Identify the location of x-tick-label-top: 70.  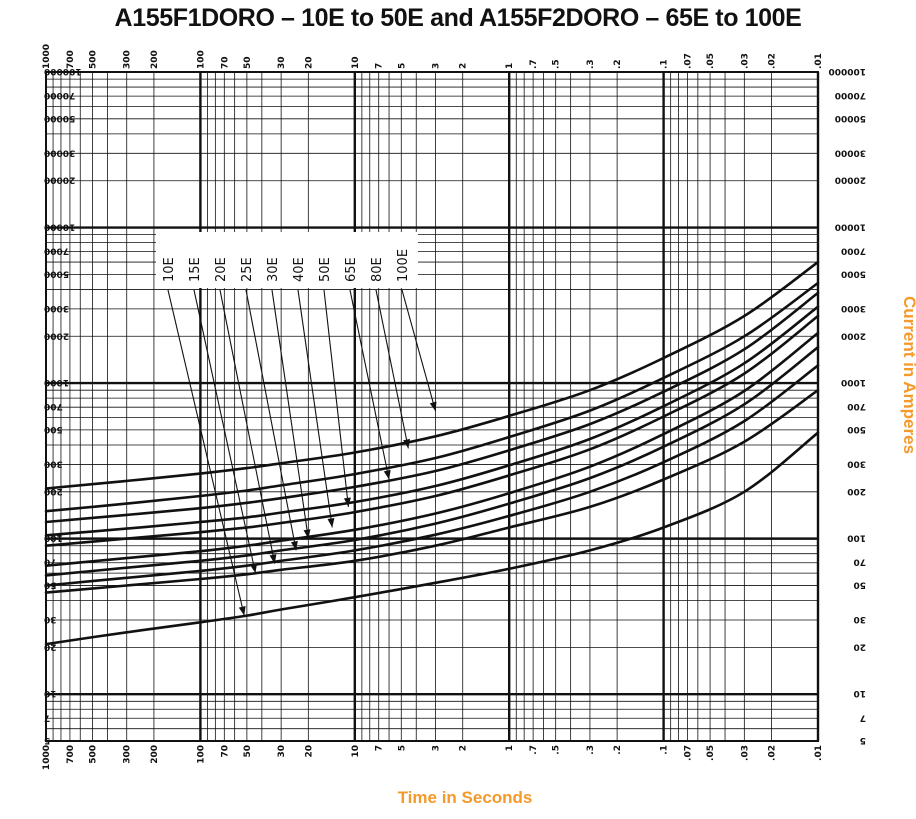
(225, 62).